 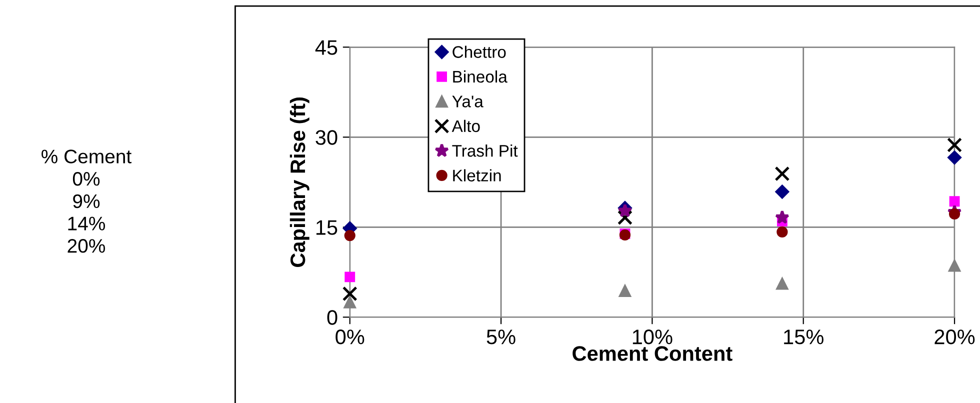 What do you see at coordinates (332, 317) in the screenshot?
I see `y-tick-label: 0` at bounding box center [332, 317].